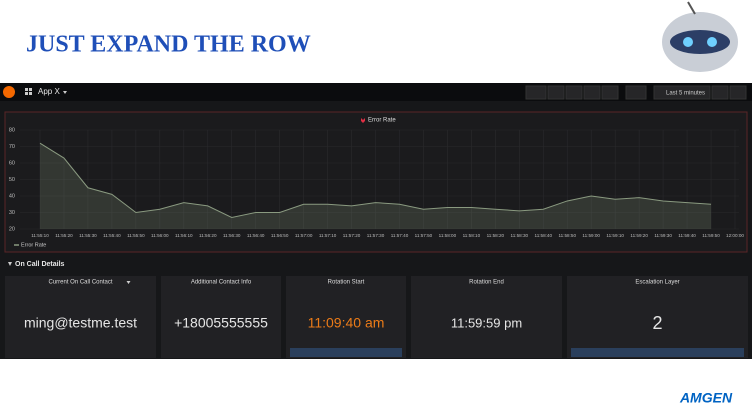 The height and width of the screenshot is (414, 752). I want to click on x-tick-label: 11:57:40, so click(400, 235).